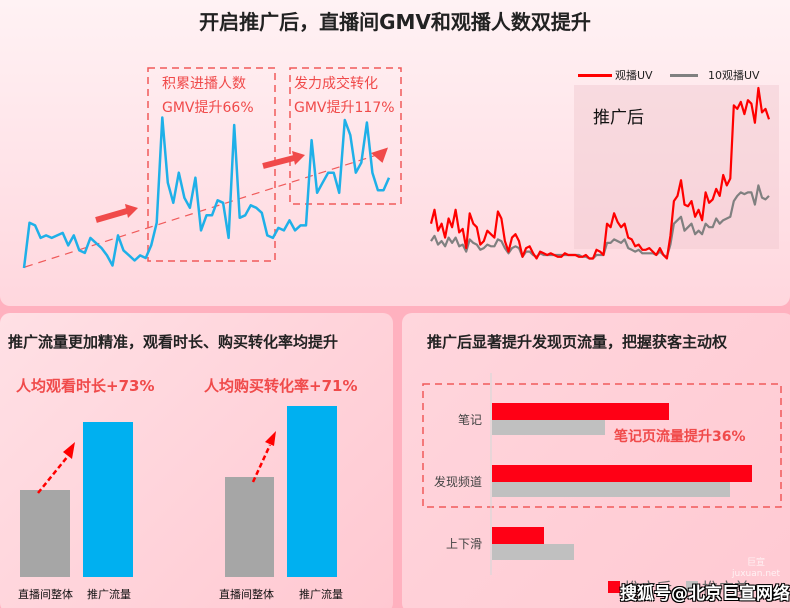  Describe the element at coordinates (548, 427) in the screenshot. I see `hbar-note-before` at that location.